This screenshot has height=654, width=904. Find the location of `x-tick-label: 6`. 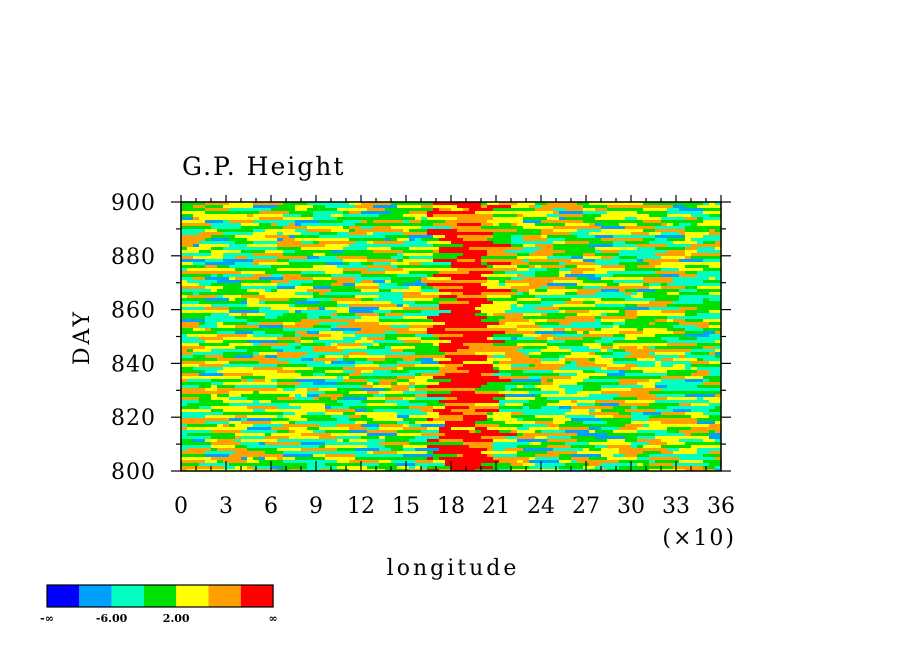

x-tick-label: 6 is located at coordinates (271, 506).